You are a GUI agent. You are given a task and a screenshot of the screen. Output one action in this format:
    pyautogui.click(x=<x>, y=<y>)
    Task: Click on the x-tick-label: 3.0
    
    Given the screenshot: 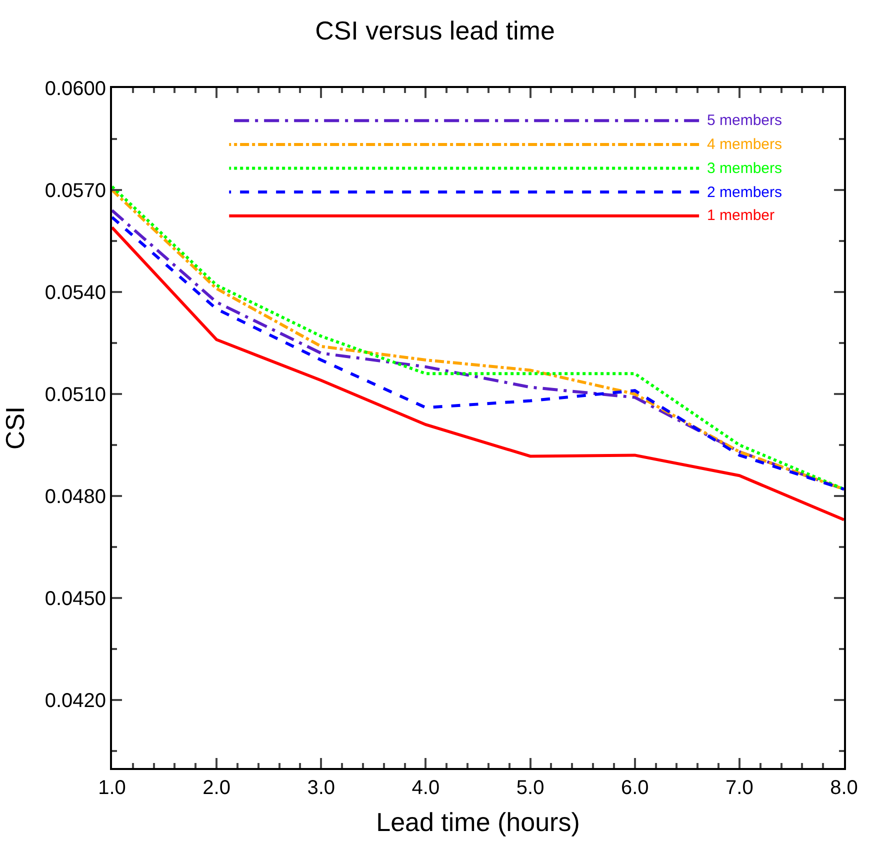 What is the action you would take?
    pyautogui.click(x=321, y=788)
    